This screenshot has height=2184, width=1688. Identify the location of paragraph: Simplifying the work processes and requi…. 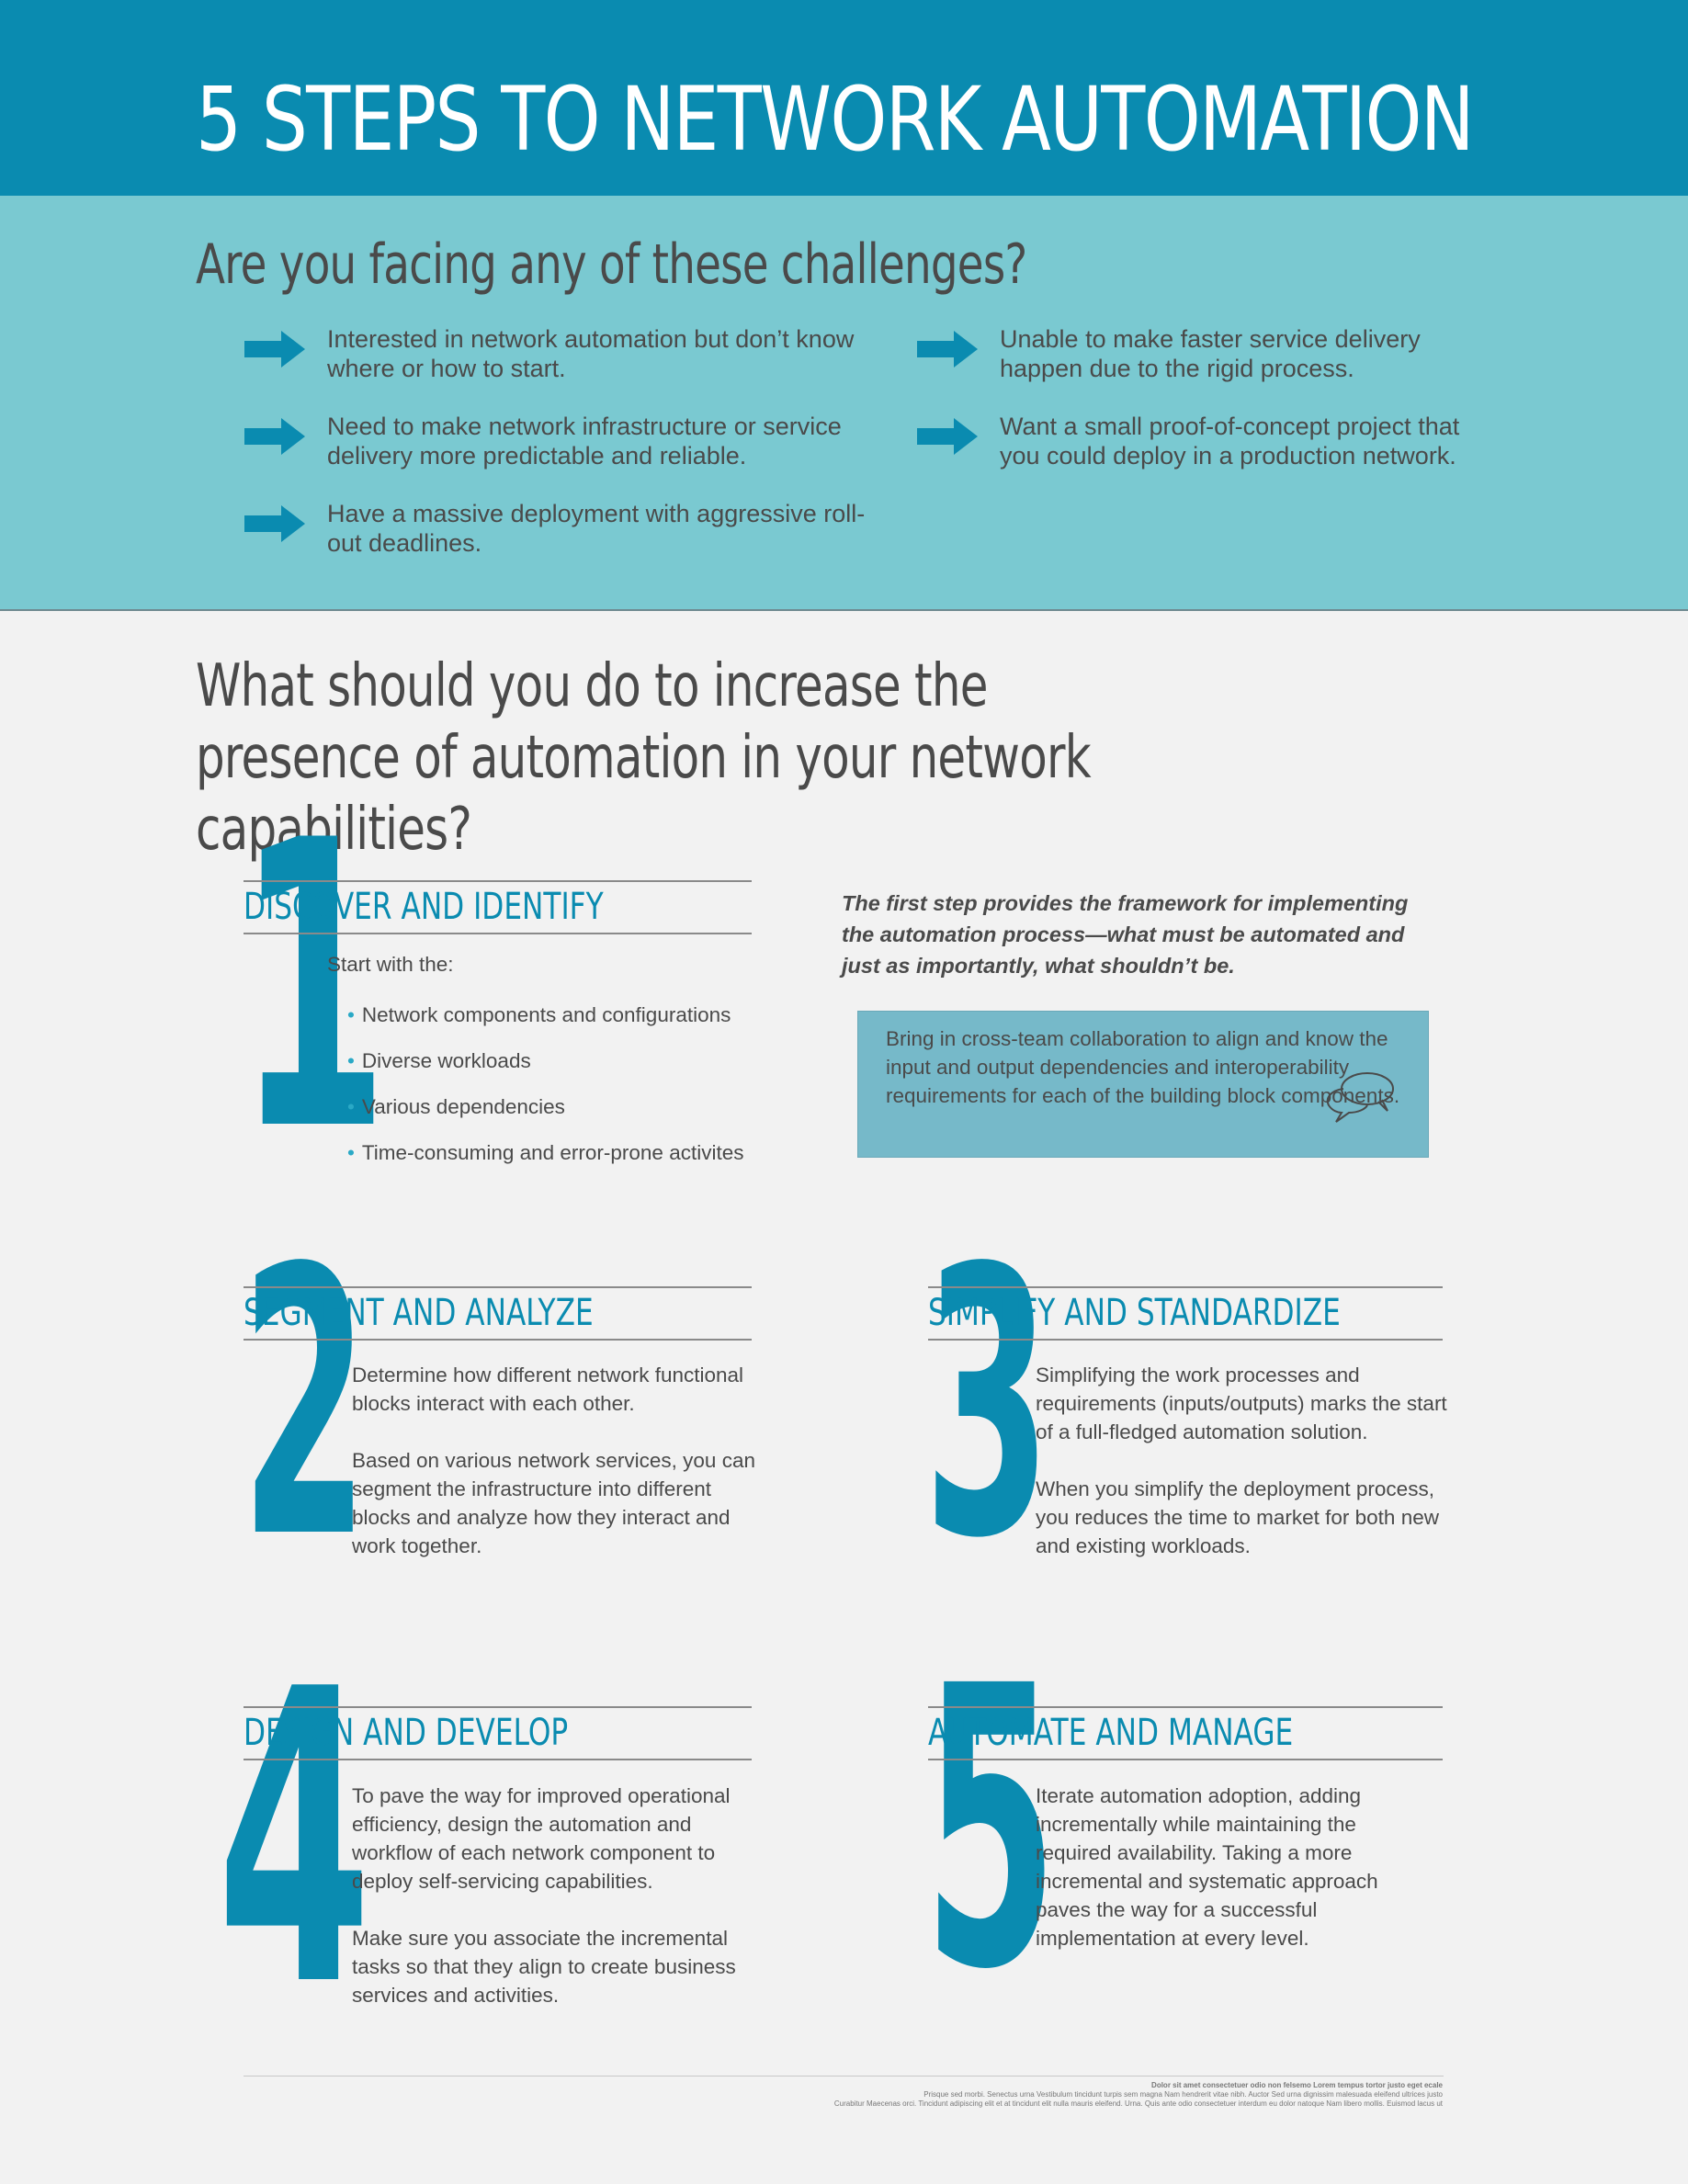
(1241, 1403).